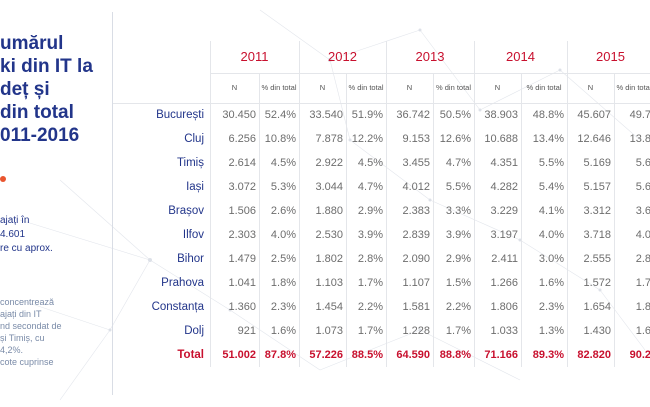 This screenshot has height=407, width=650. Describe the element at coordinates (416, 307) in the screenshot. I see `employees-count: 1.581` at that location.